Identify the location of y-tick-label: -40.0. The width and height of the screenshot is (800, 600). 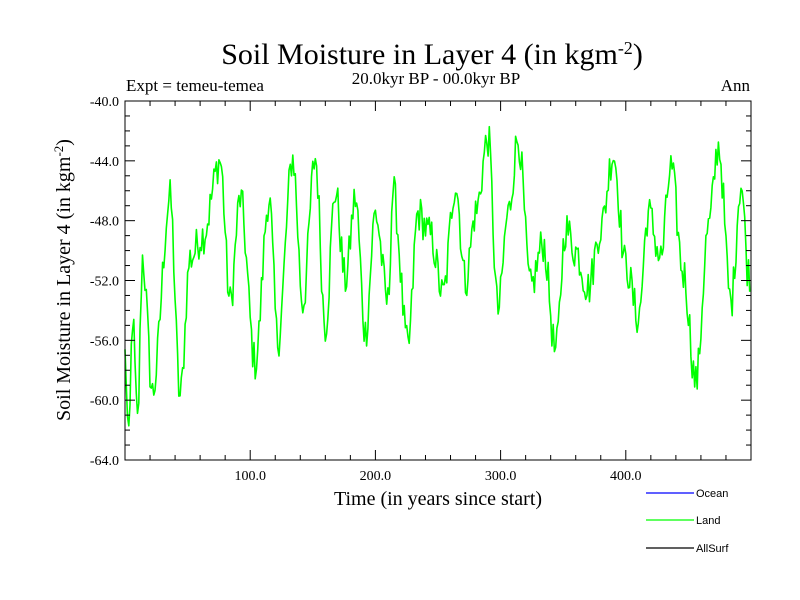
(104, 102).